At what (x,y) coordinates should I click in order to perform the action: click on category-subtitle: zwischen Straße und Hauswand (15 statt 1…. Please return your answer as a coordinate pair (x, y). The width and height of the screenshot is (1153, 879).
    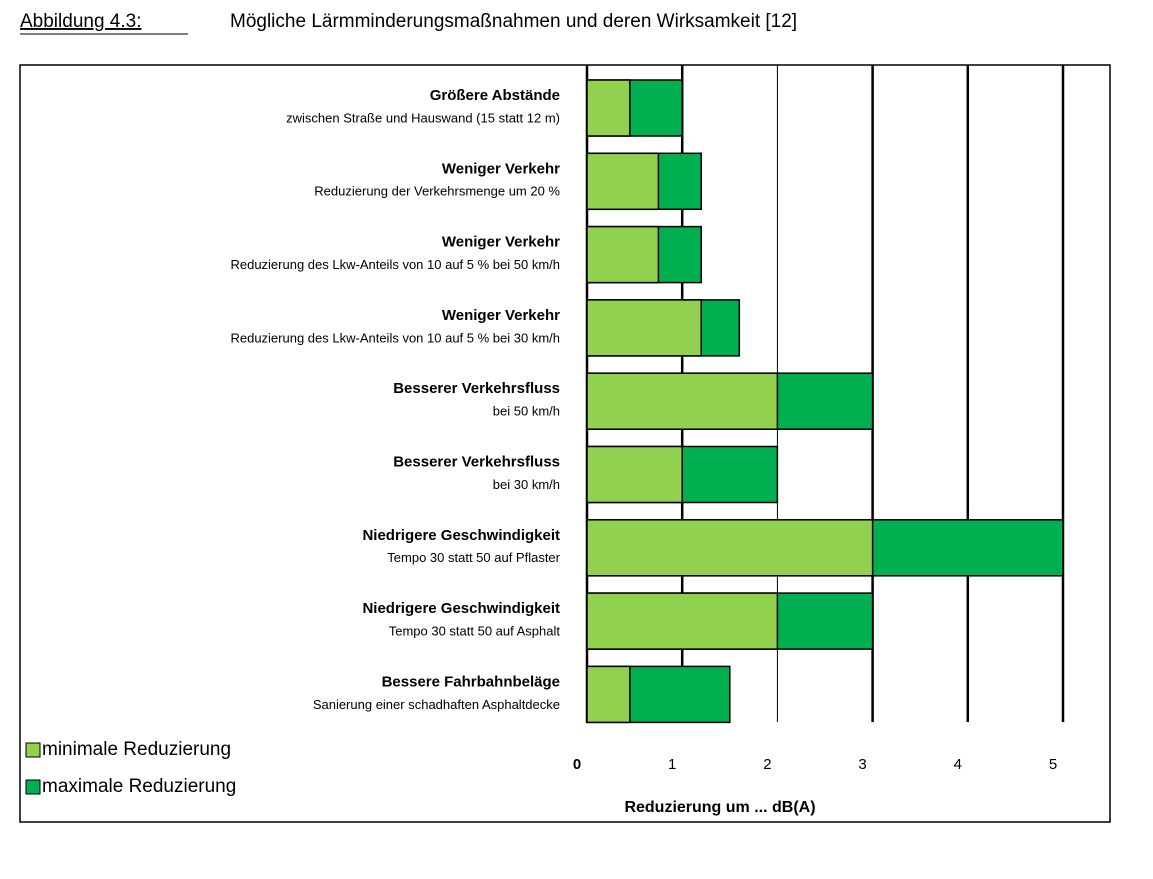
    Looking at the image, I should click on (423, 117).